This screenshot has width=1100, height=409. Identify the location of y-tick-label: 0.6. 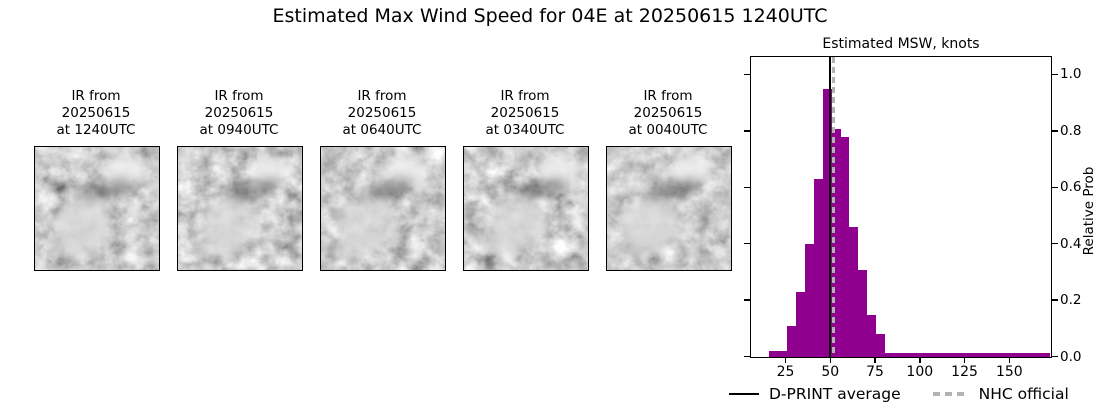
(1071, 187).